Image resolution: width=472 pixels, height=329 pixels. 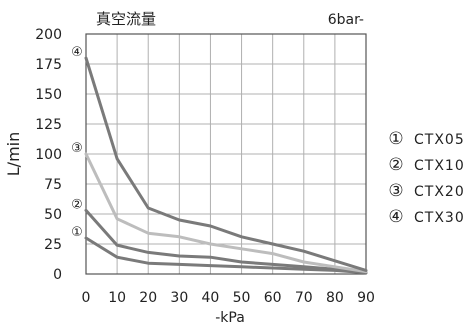 I want to click on legend-marker-ctx20: ③, so click(x=395, y=191).